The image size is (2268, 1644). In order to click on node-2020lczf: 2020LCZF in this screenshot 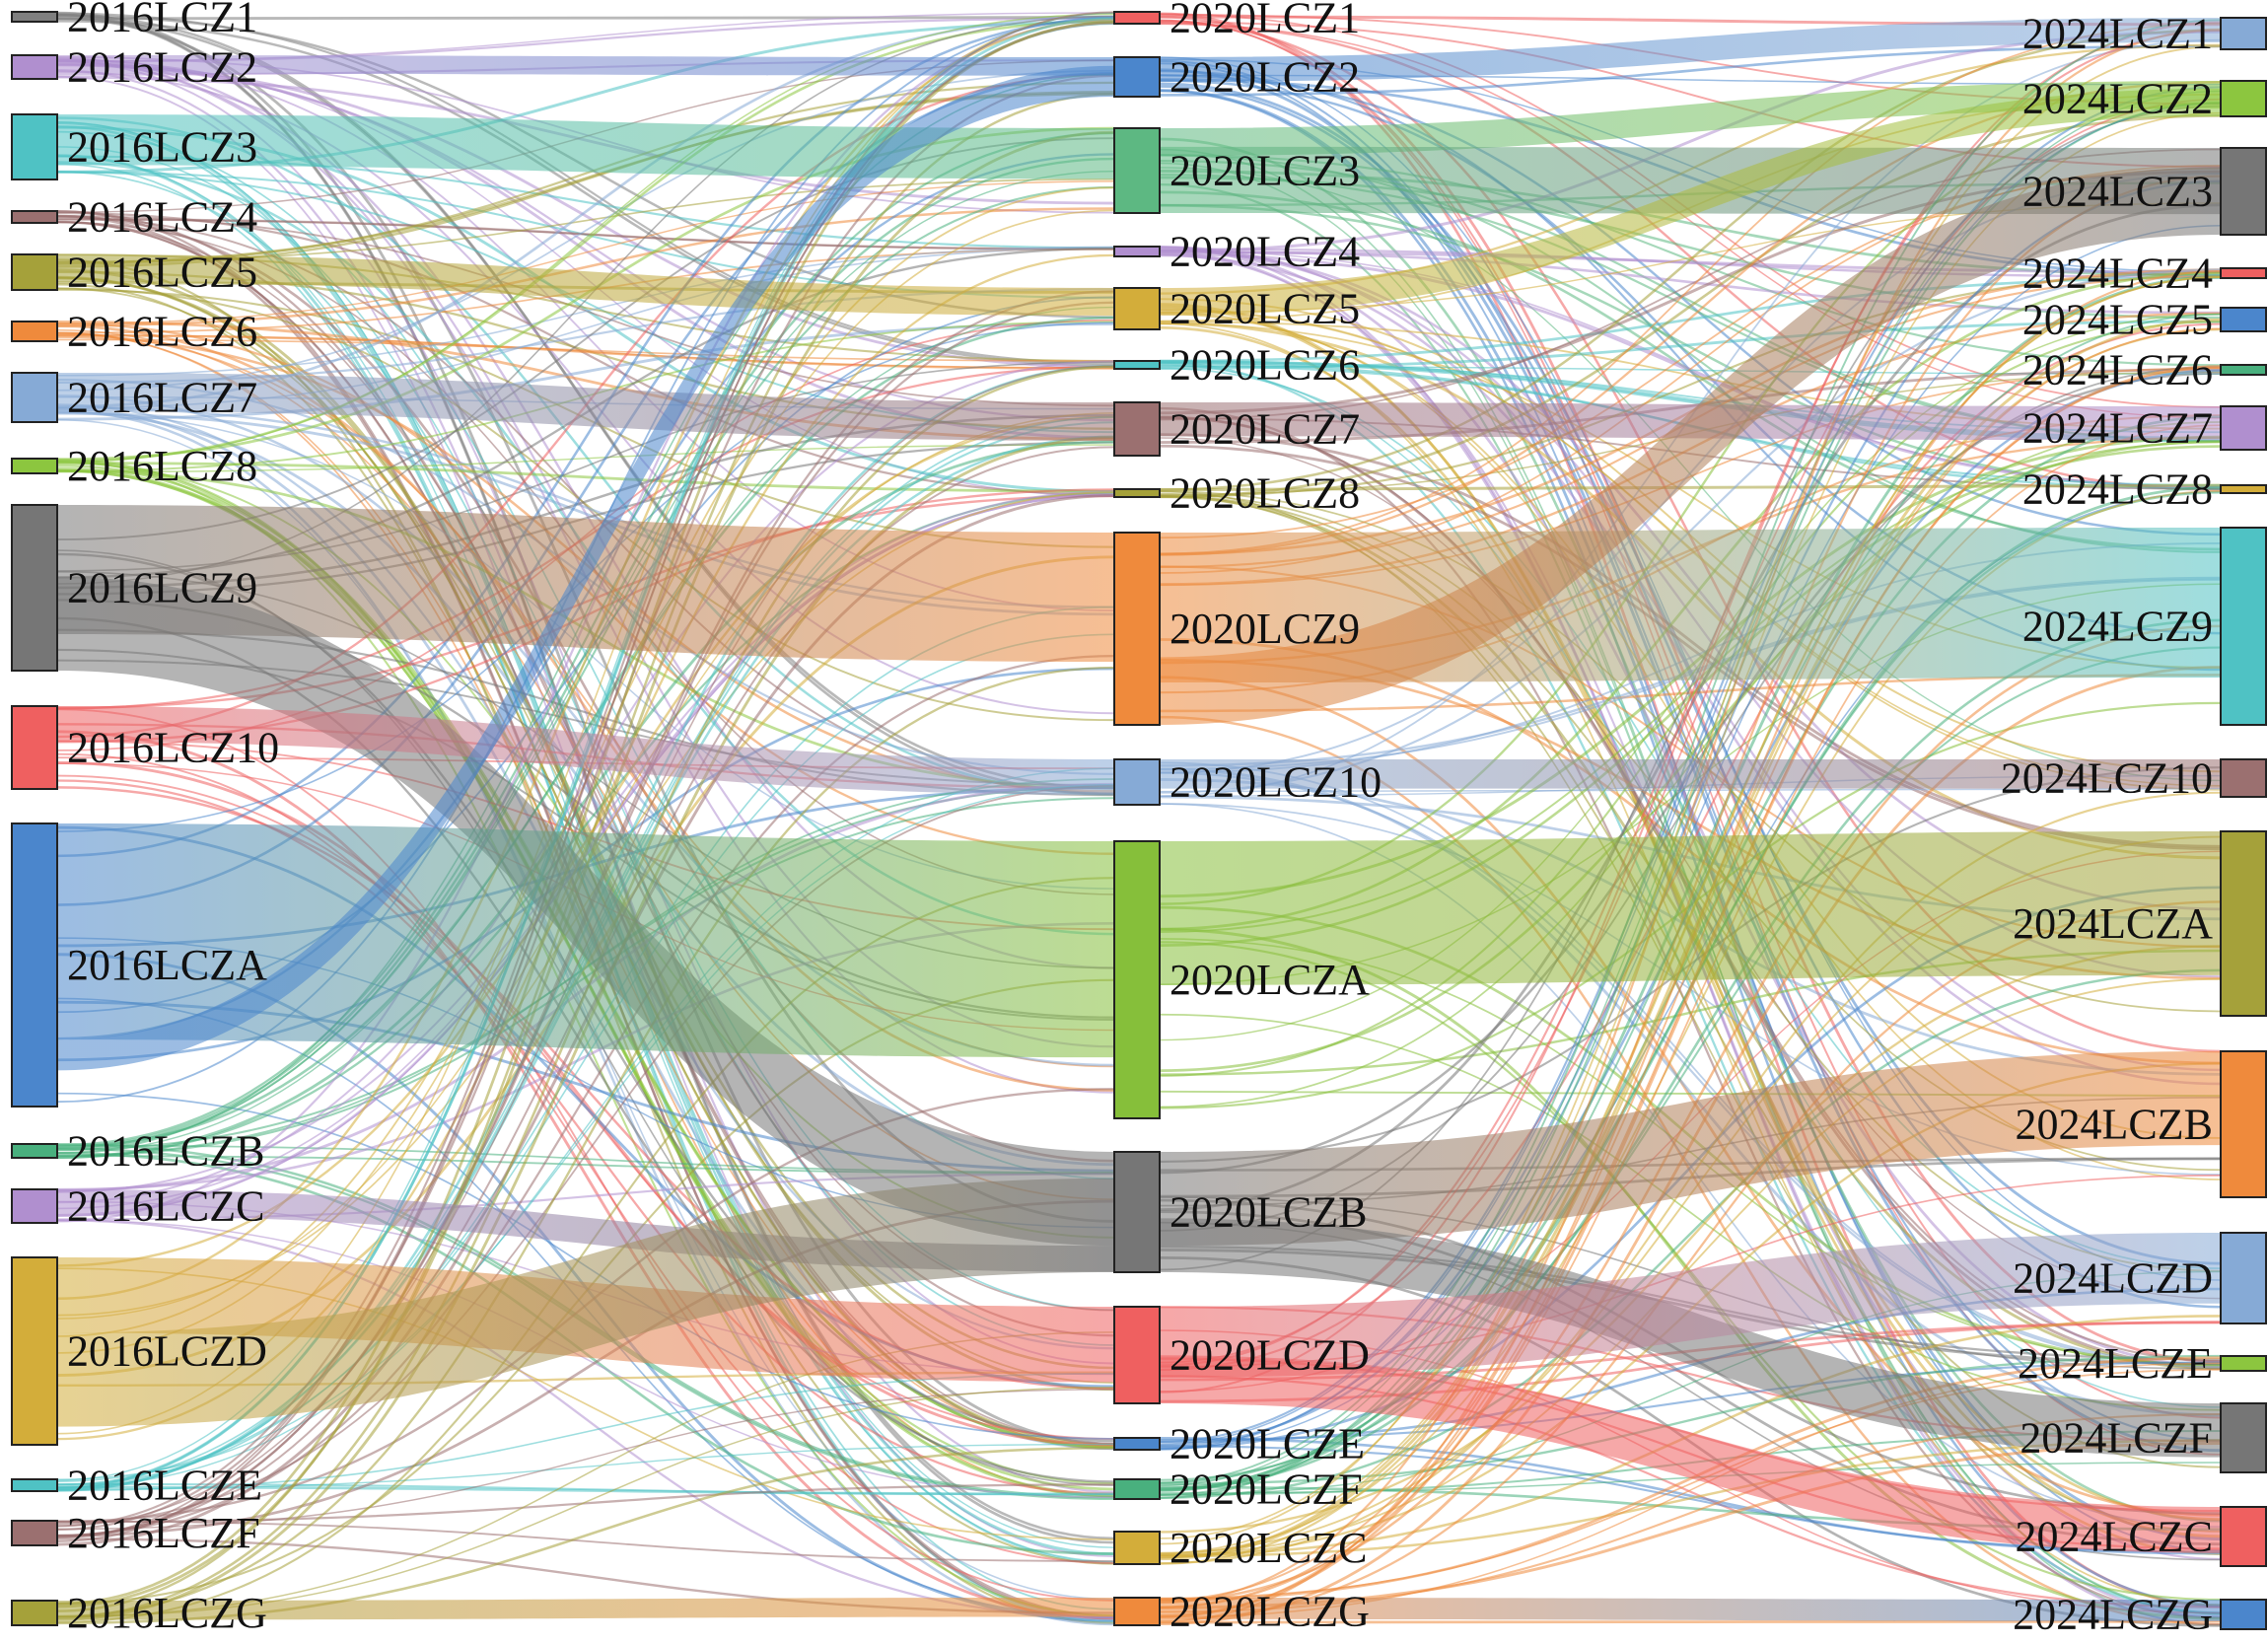, I will do `click(1238, 1489)`.